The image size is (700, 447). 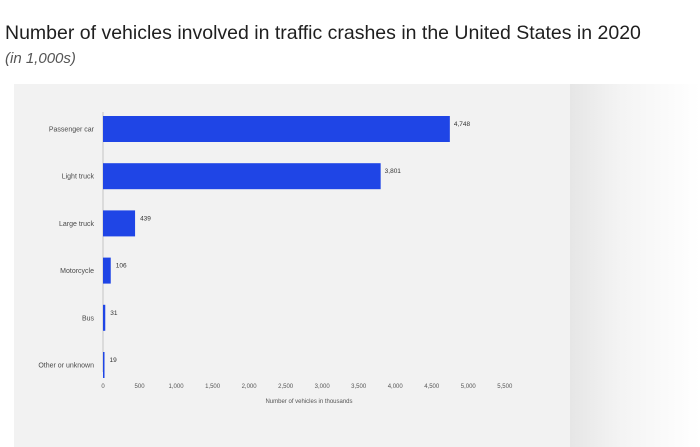 I want to click on category-label: Light truck, so click(x=78, y=177).